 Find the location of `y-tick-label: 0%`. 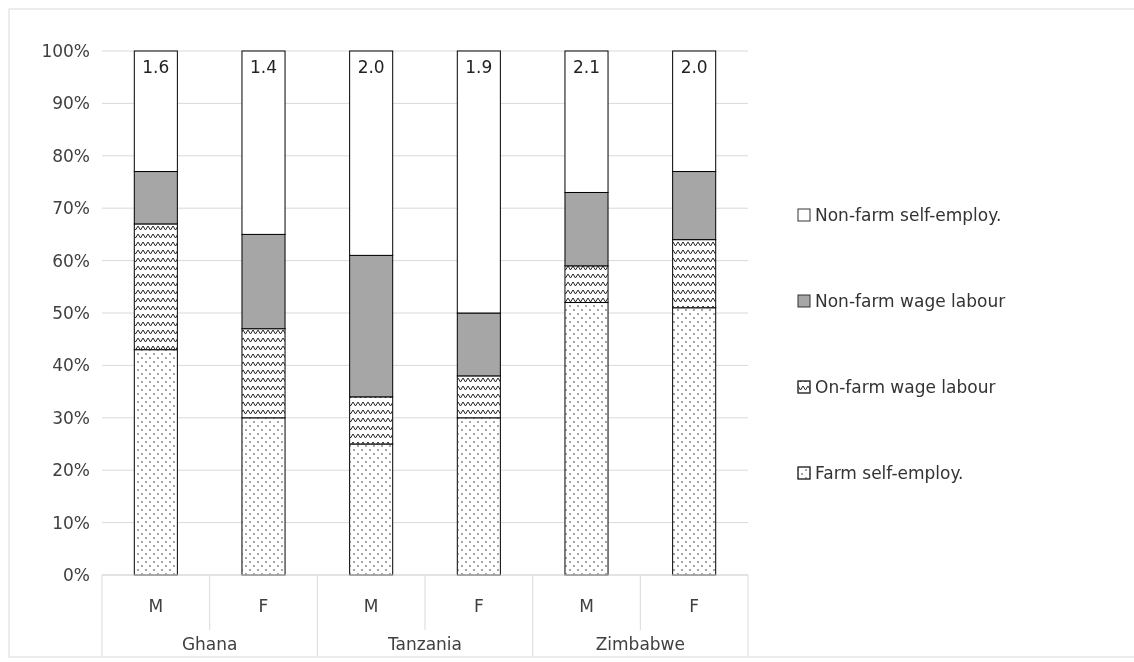

y-tick-label: 0% is located at coordinates (76, 574).